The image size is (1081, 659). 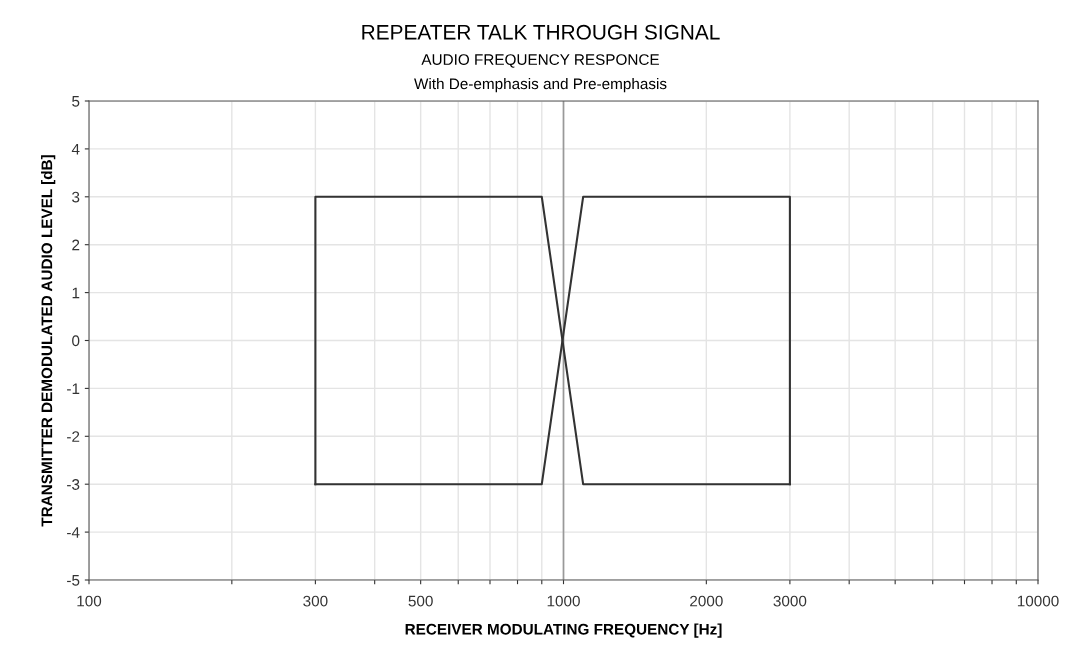 I want to click on y-tick-label: -2, so click(x=73, y=436).